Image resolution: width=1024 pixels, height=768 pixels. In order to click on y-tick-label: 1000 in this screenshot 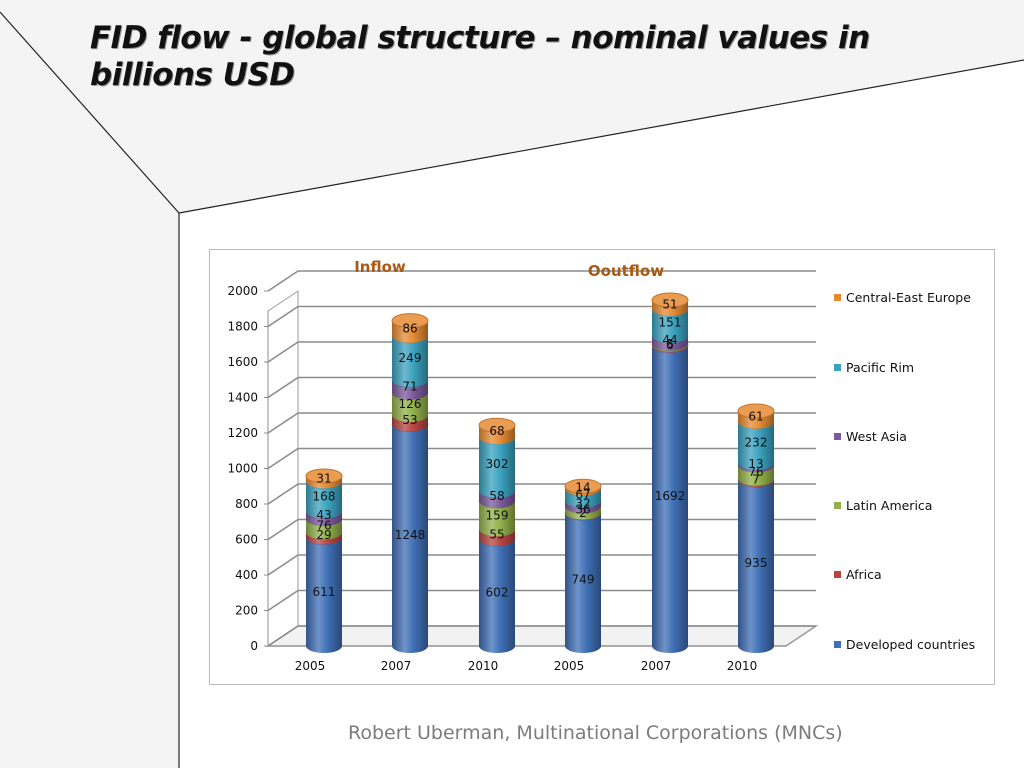, I will do `click(242, 469)`.